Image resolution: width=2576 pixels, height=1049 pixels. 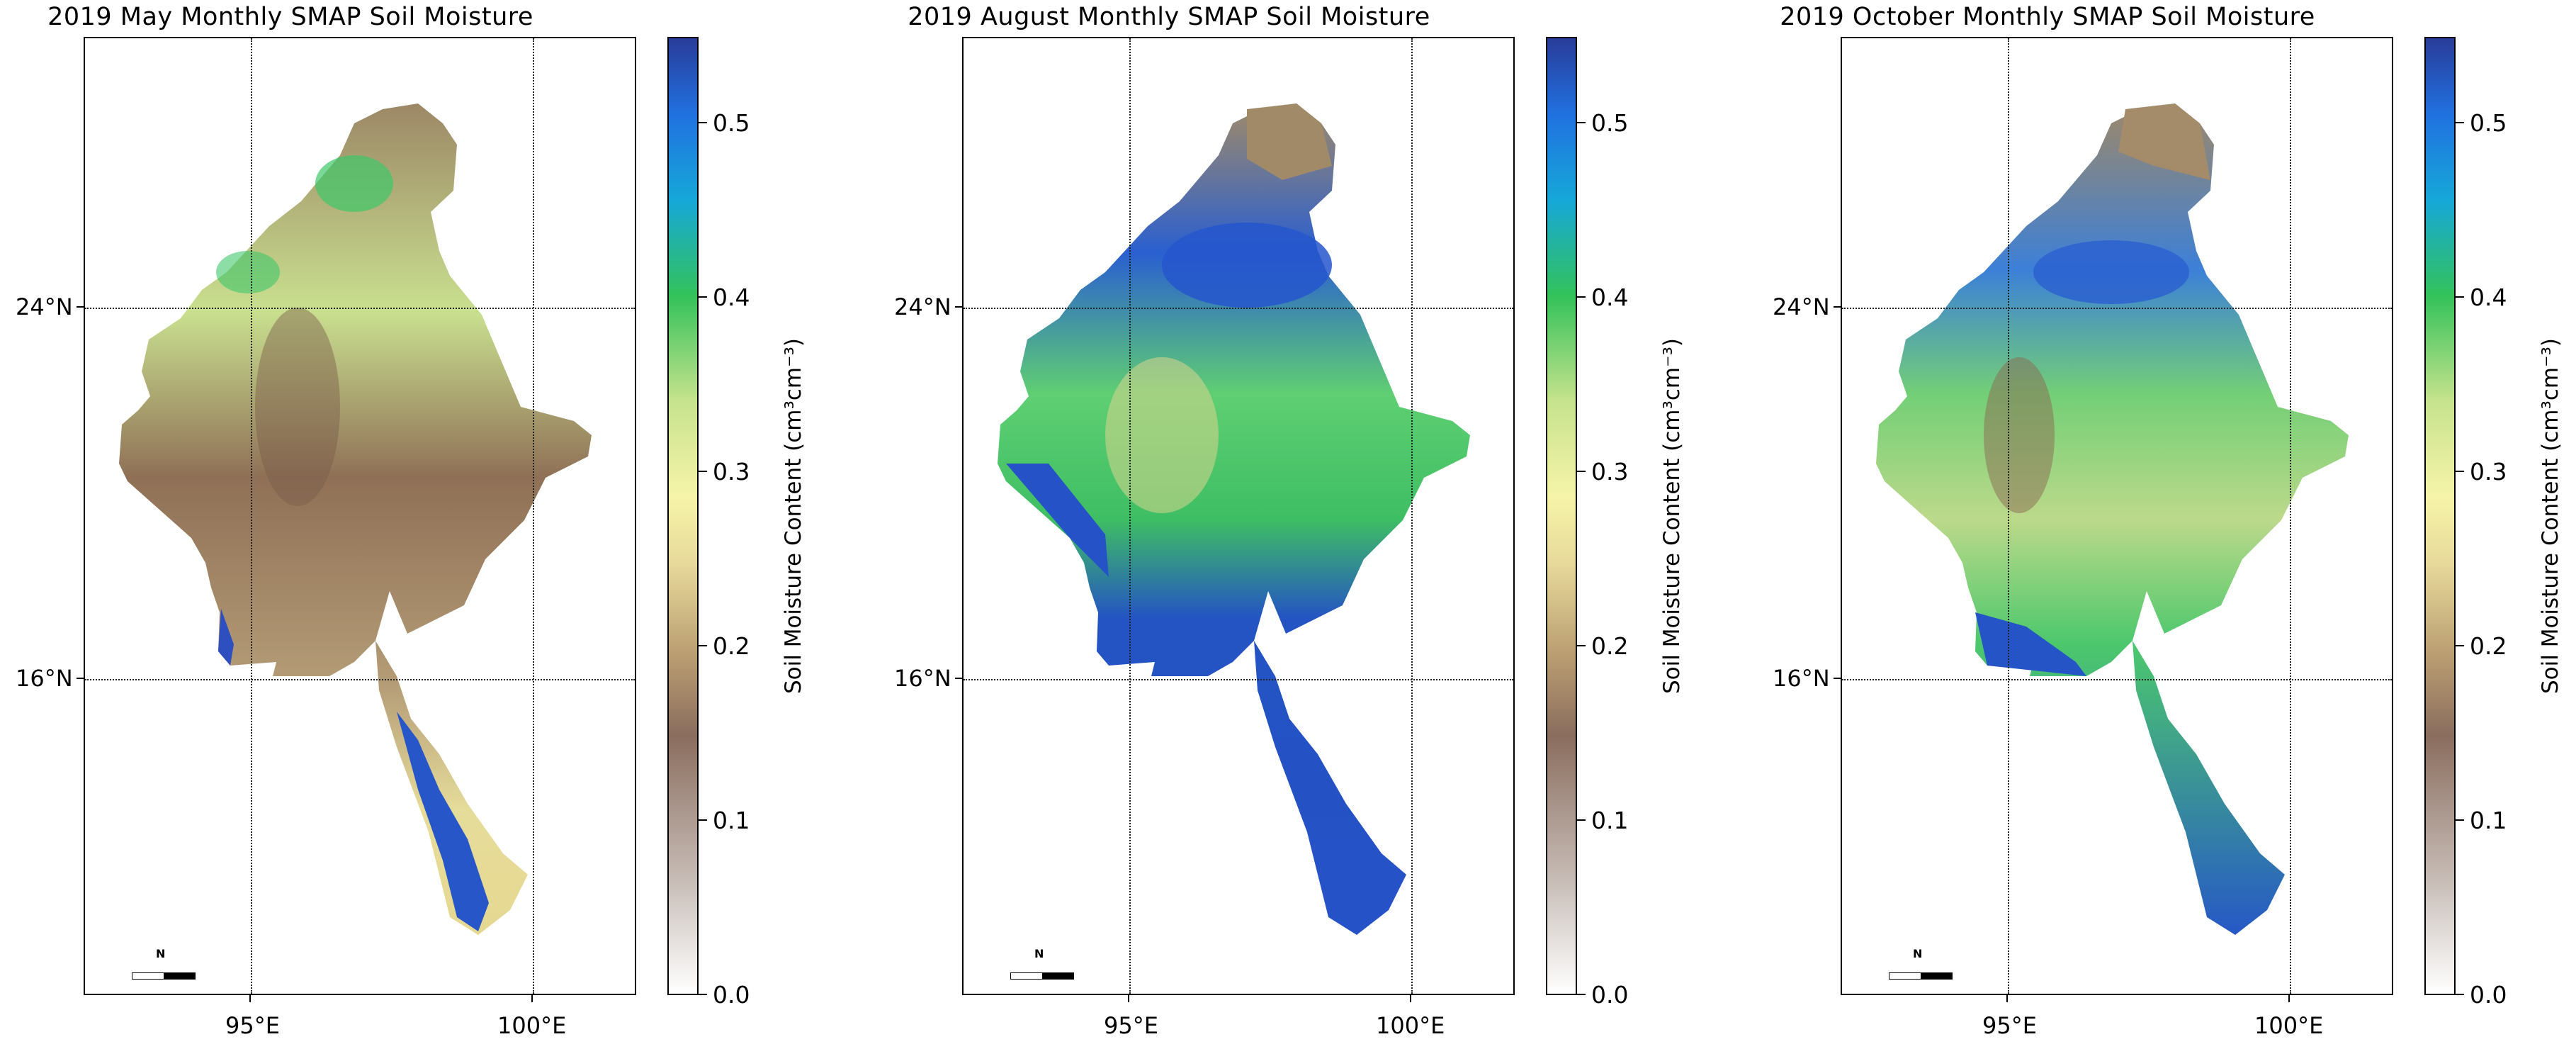 What do you see at coordinates (1057, 521) in the screenshot?
I see `west-coast-wet-zone` at bounding box center [1057, 521].